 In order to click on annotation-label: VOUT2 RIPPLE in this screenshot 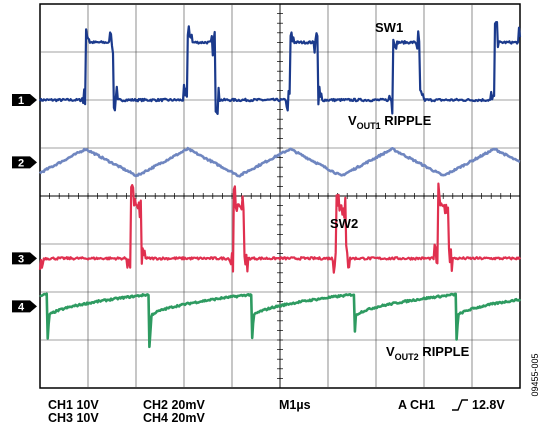, I will do `click(428, 353)`.